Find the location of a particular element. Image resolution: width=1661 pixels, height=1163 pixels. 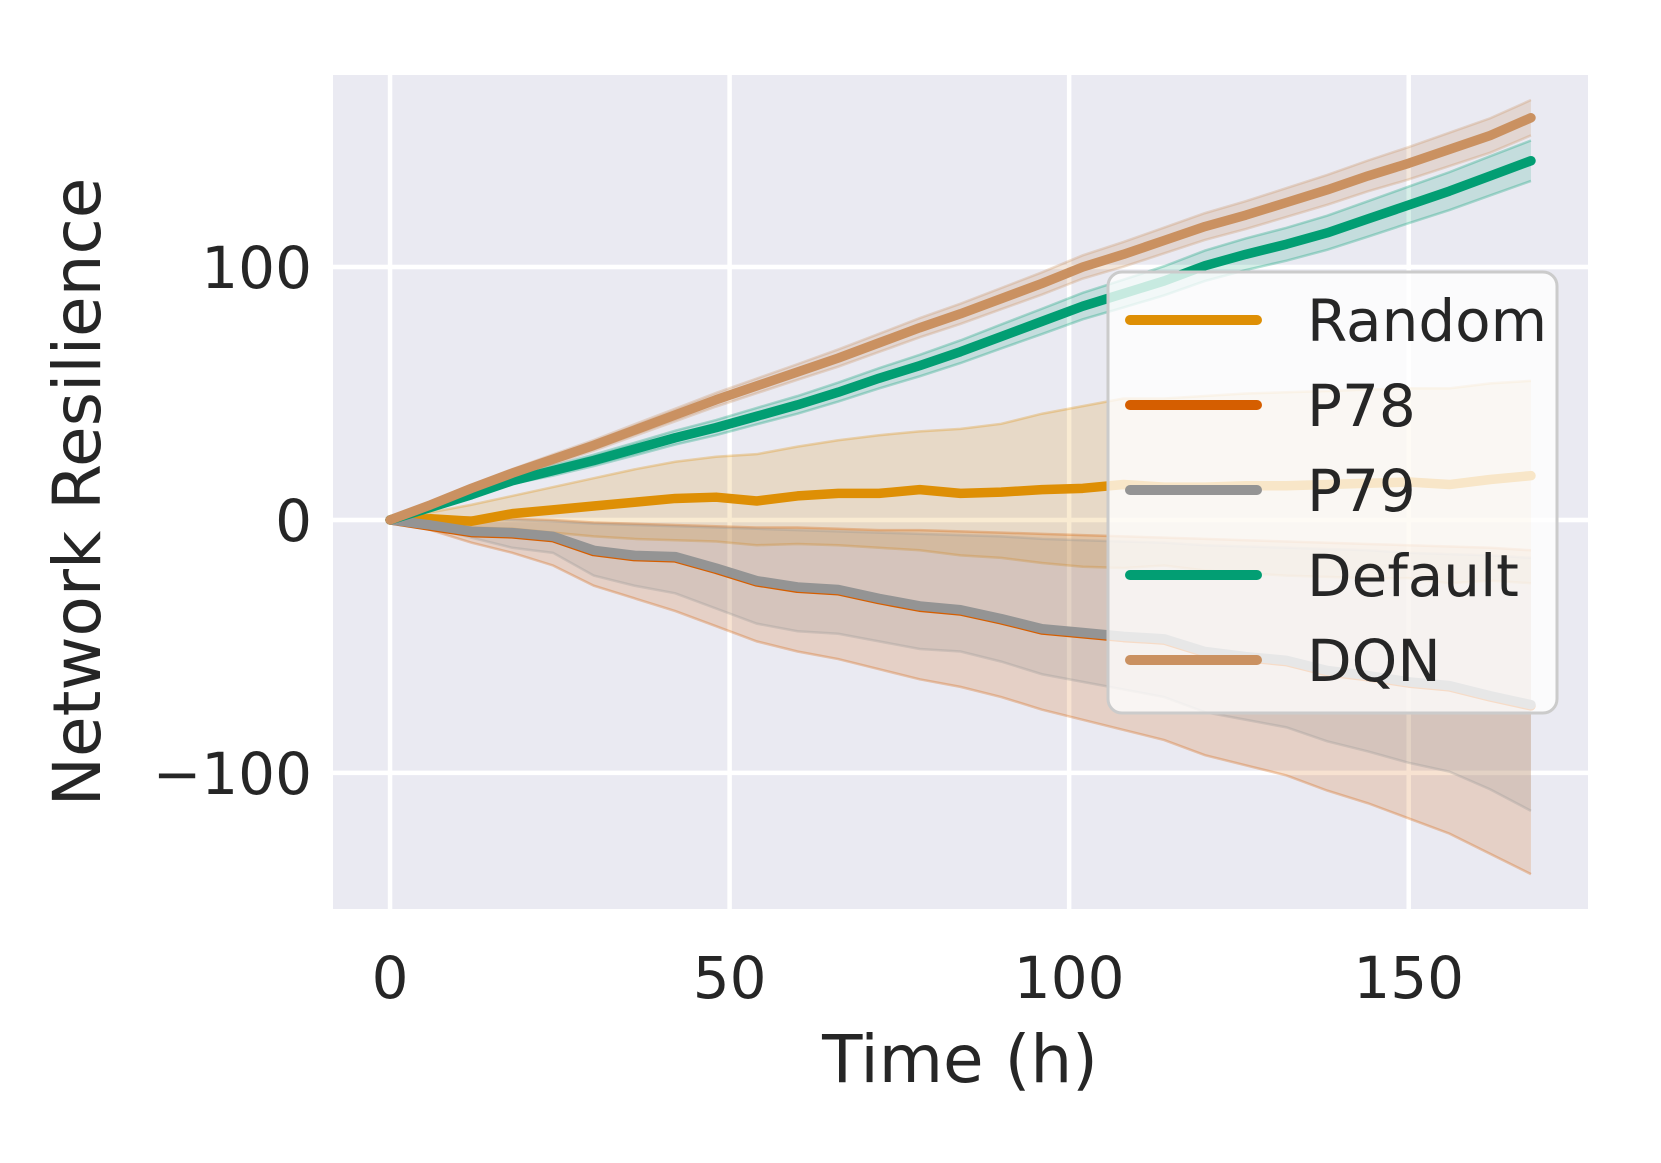

x-tick-label-50: 50 is located at coordinates (730, 978).